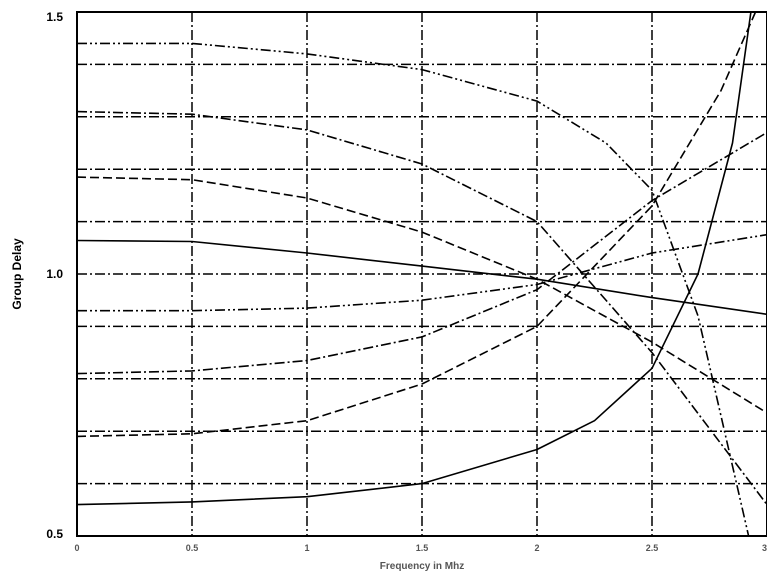  Describe the element at coordinates (306, 548) in the screenshot. I see `x-tick-label: 1` at that location.